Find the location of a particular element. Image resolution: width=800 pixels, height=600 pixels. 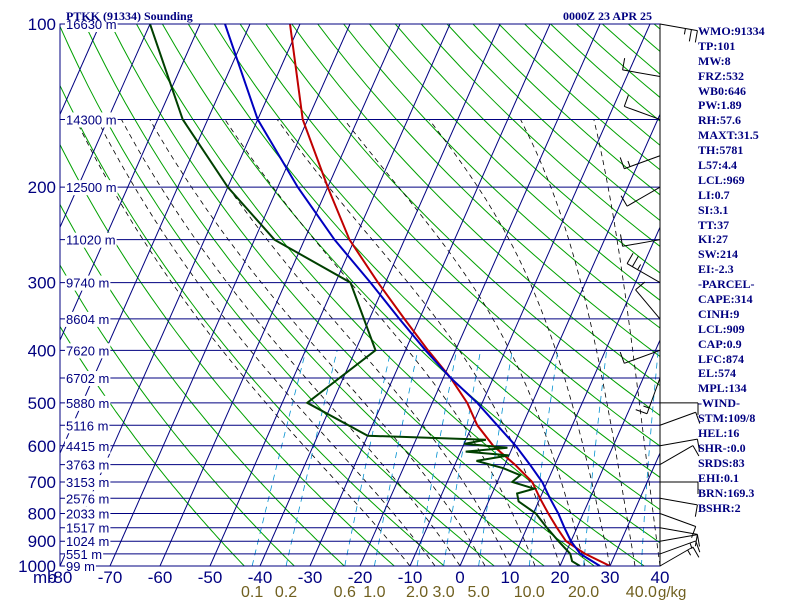

mixing-ratio-label: 40.0 is located at coordinates (641, 592).